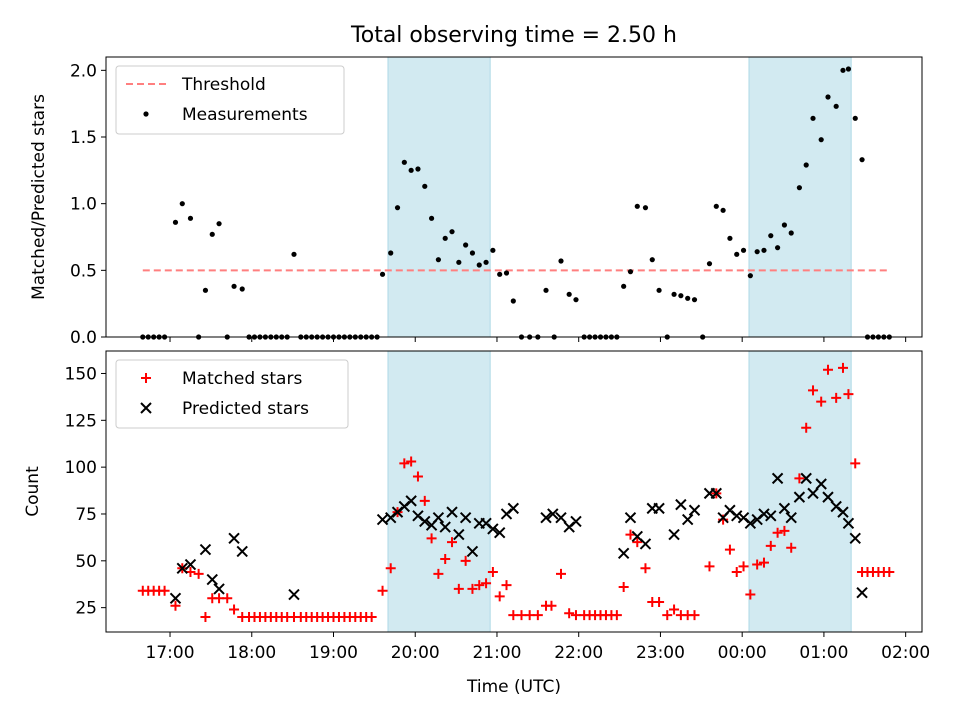 This screenshot has height=720, width=960. What do you see at coordinates (33, 491) in the screenshot?
I see `y-axis-label: Count` at bounding box center [33, 491].